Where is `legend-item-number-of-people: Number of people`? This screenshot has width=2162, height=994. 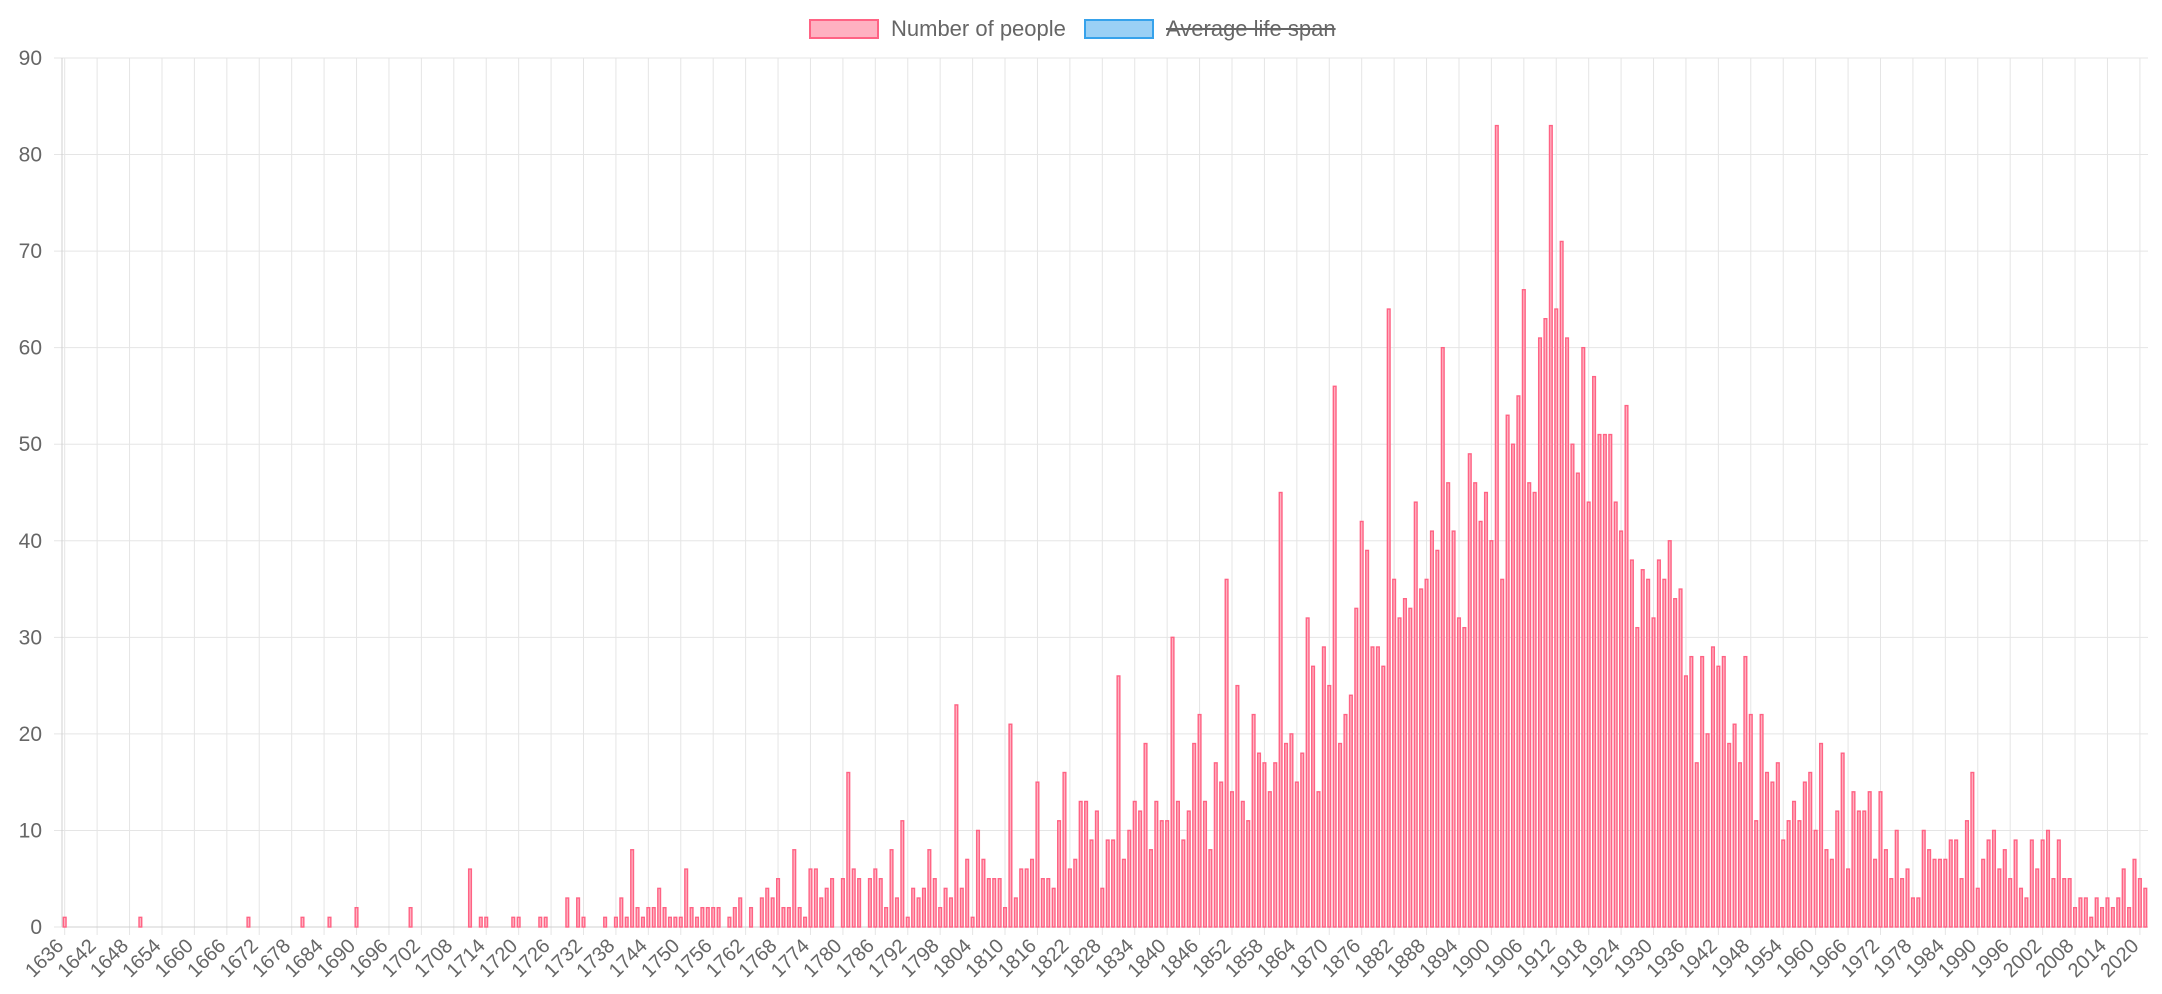
legend-item-number-of-people: Number of people is located at coordinates (937, 29).